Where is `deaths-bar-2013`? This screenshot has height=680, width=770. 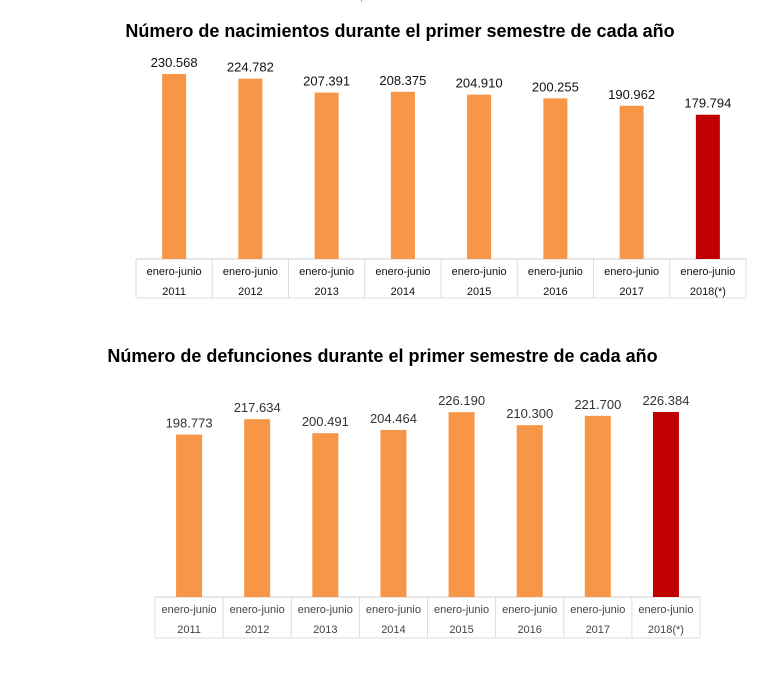 deaths-bar-2013 is located at coordinates (325, 515).